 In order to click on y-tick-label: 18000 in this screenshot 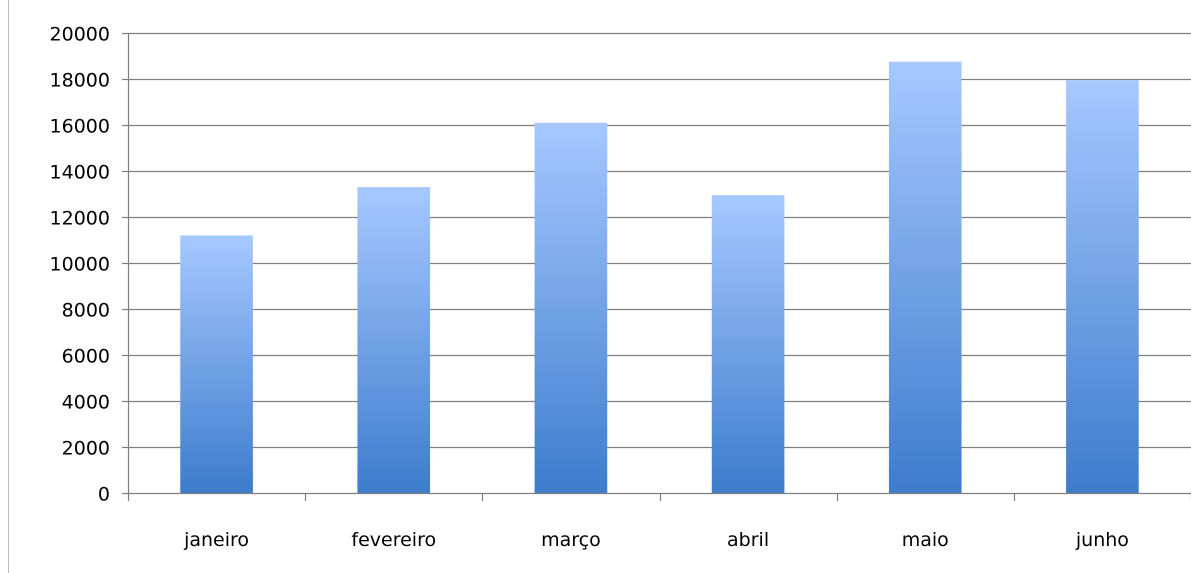, I will do `click(80, 81)`.